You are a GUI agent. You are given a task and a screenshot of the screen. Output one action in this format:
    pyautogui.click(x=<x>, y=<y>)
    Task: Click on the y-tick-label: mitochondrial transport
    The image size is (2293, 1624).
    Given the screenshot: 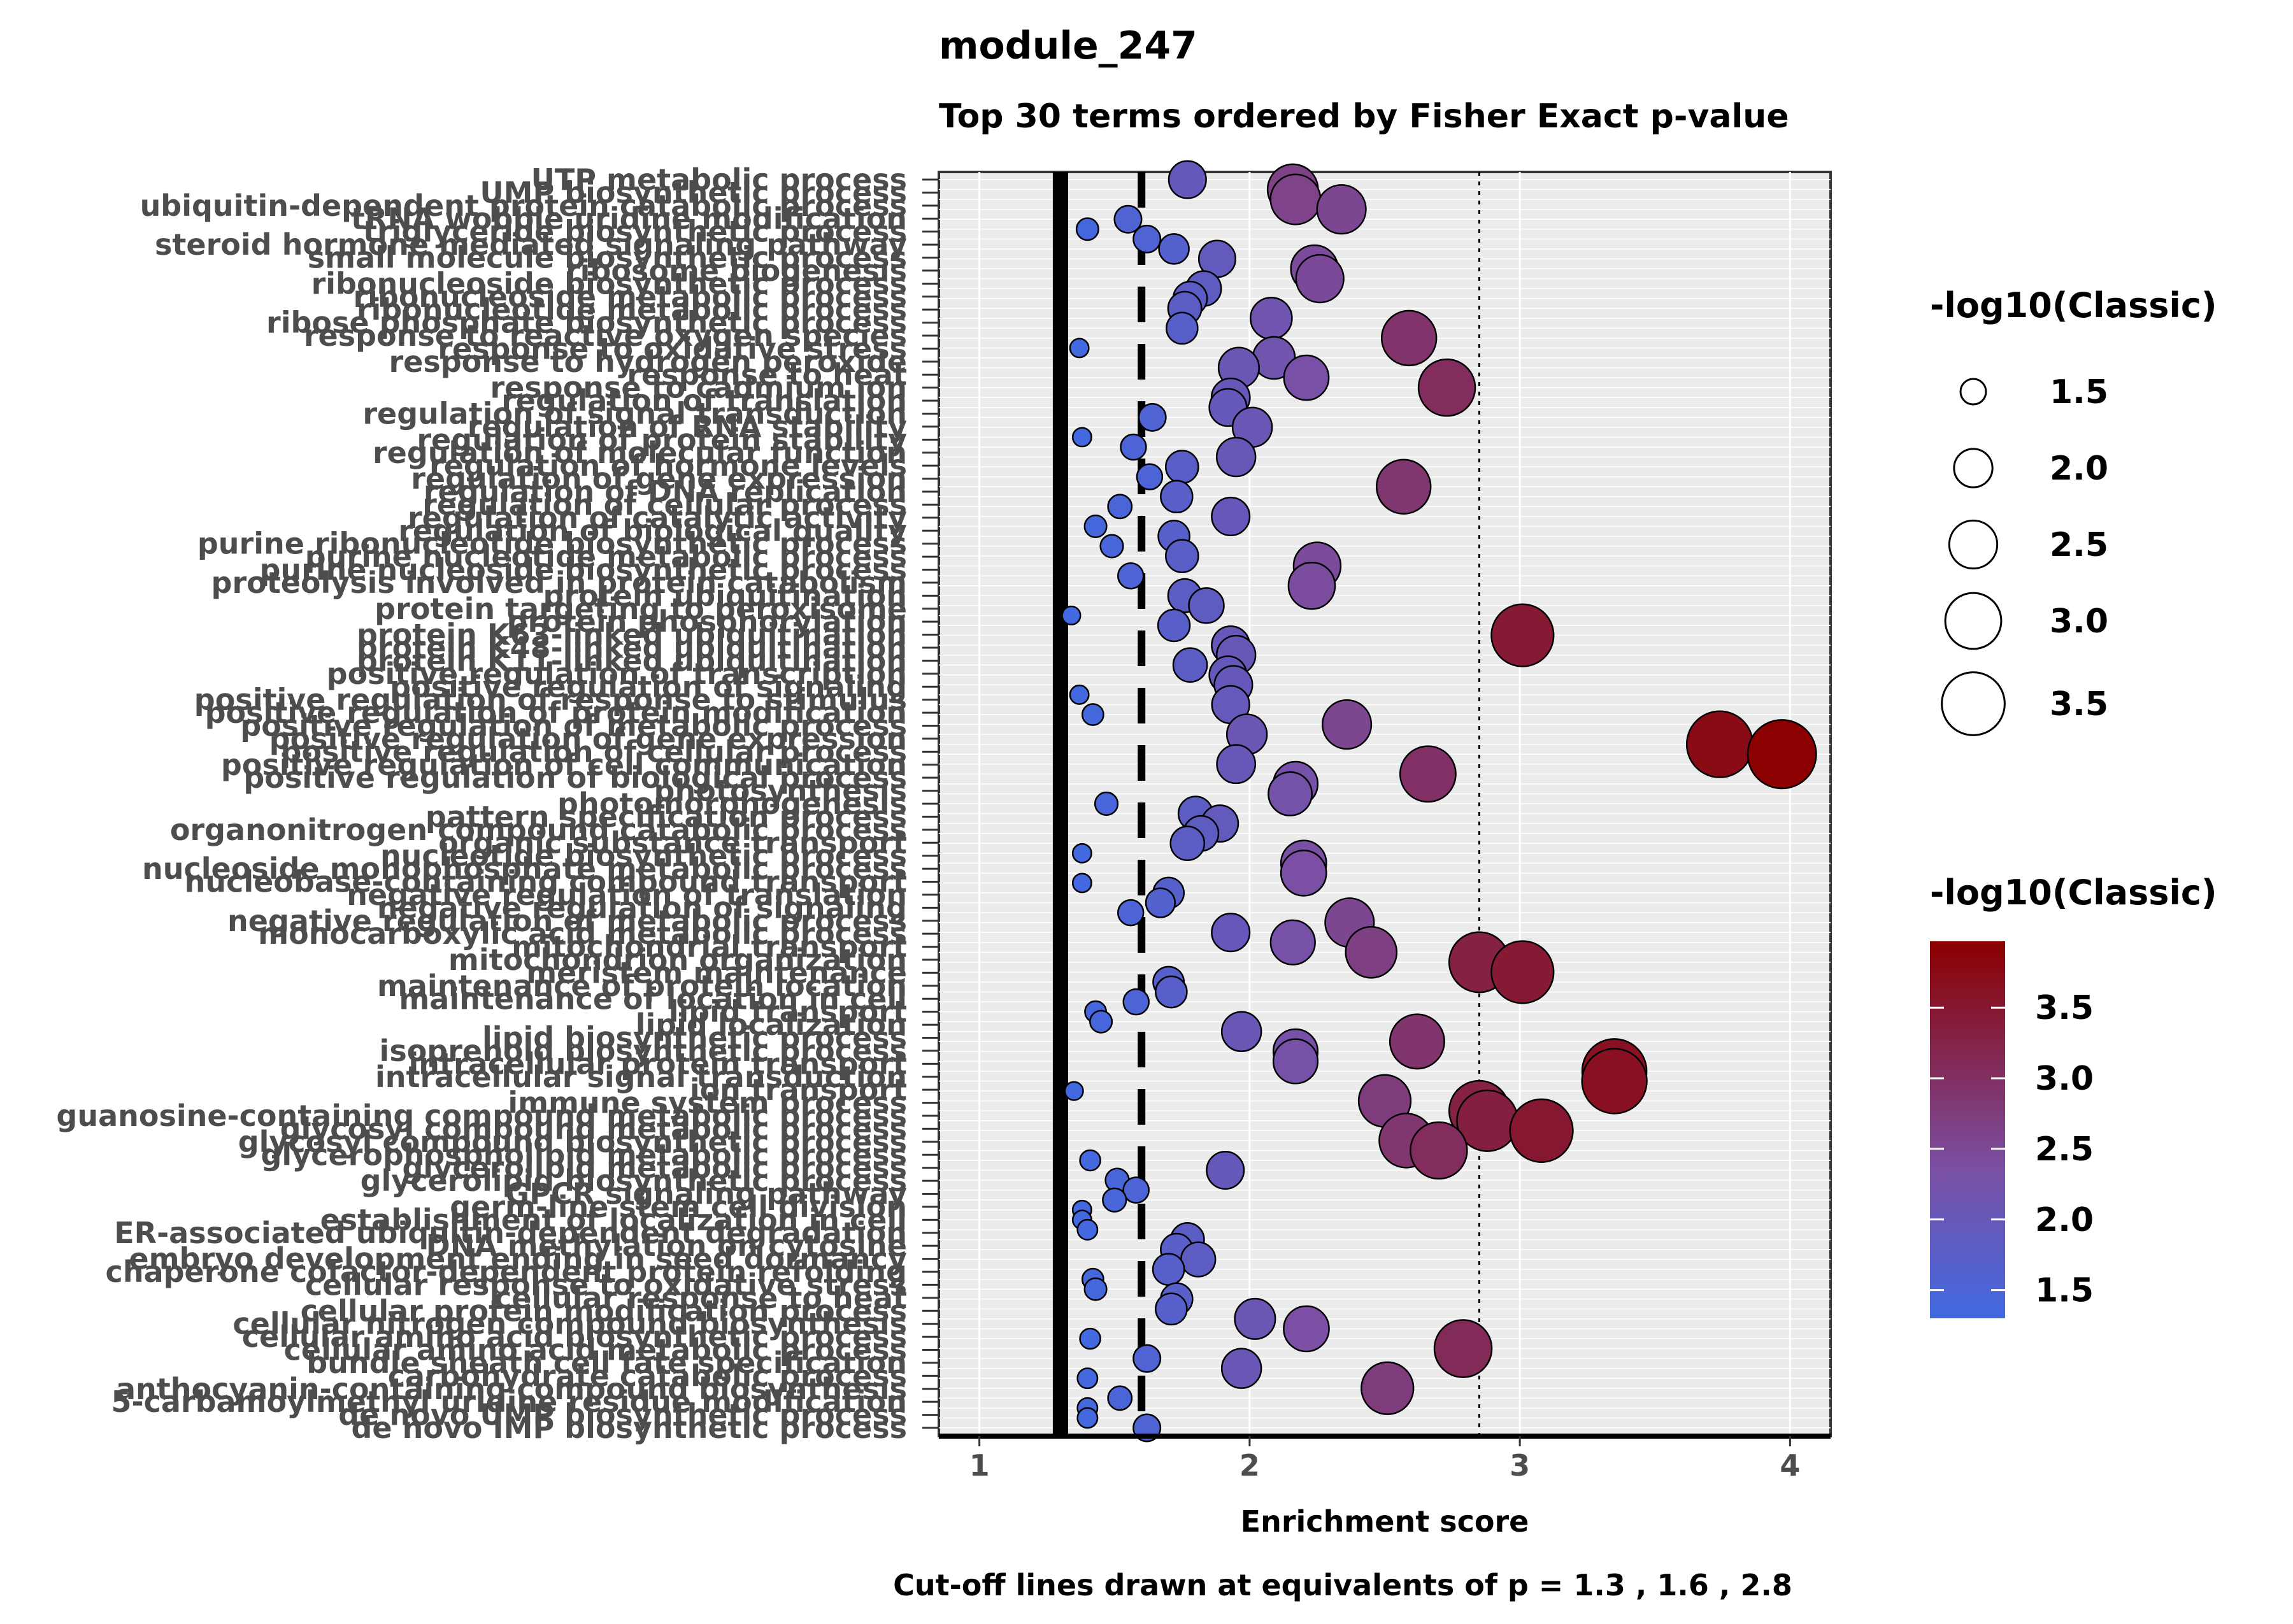 What is the action you would take?
    pyautogui.click(x=709, y=947)
    